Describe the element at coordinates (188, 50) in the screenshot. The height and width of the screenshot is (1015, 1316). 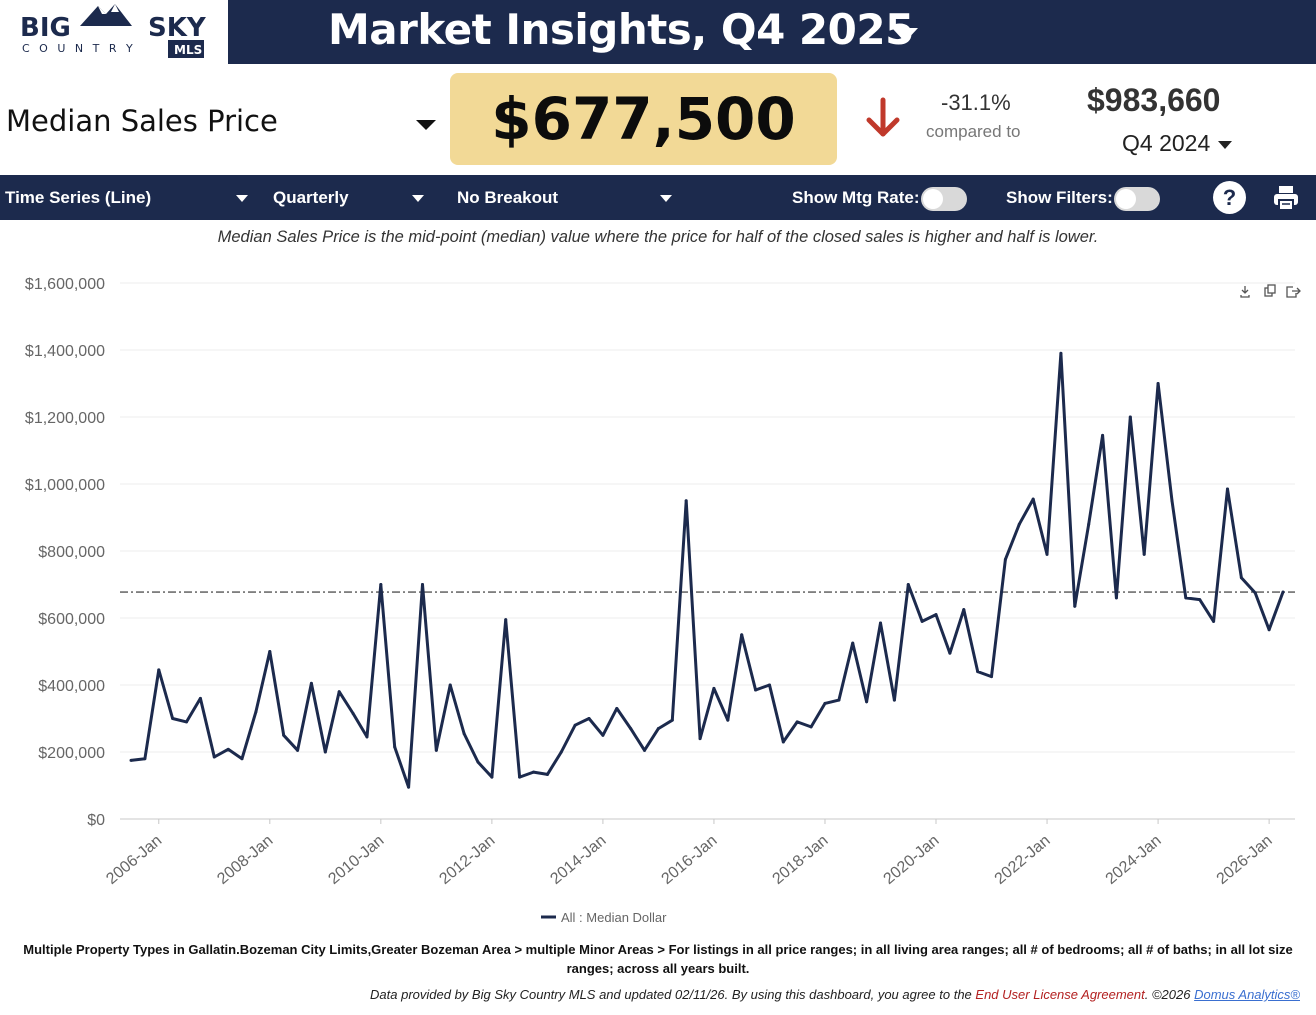
I see `logo-mls: MLS` at that location.